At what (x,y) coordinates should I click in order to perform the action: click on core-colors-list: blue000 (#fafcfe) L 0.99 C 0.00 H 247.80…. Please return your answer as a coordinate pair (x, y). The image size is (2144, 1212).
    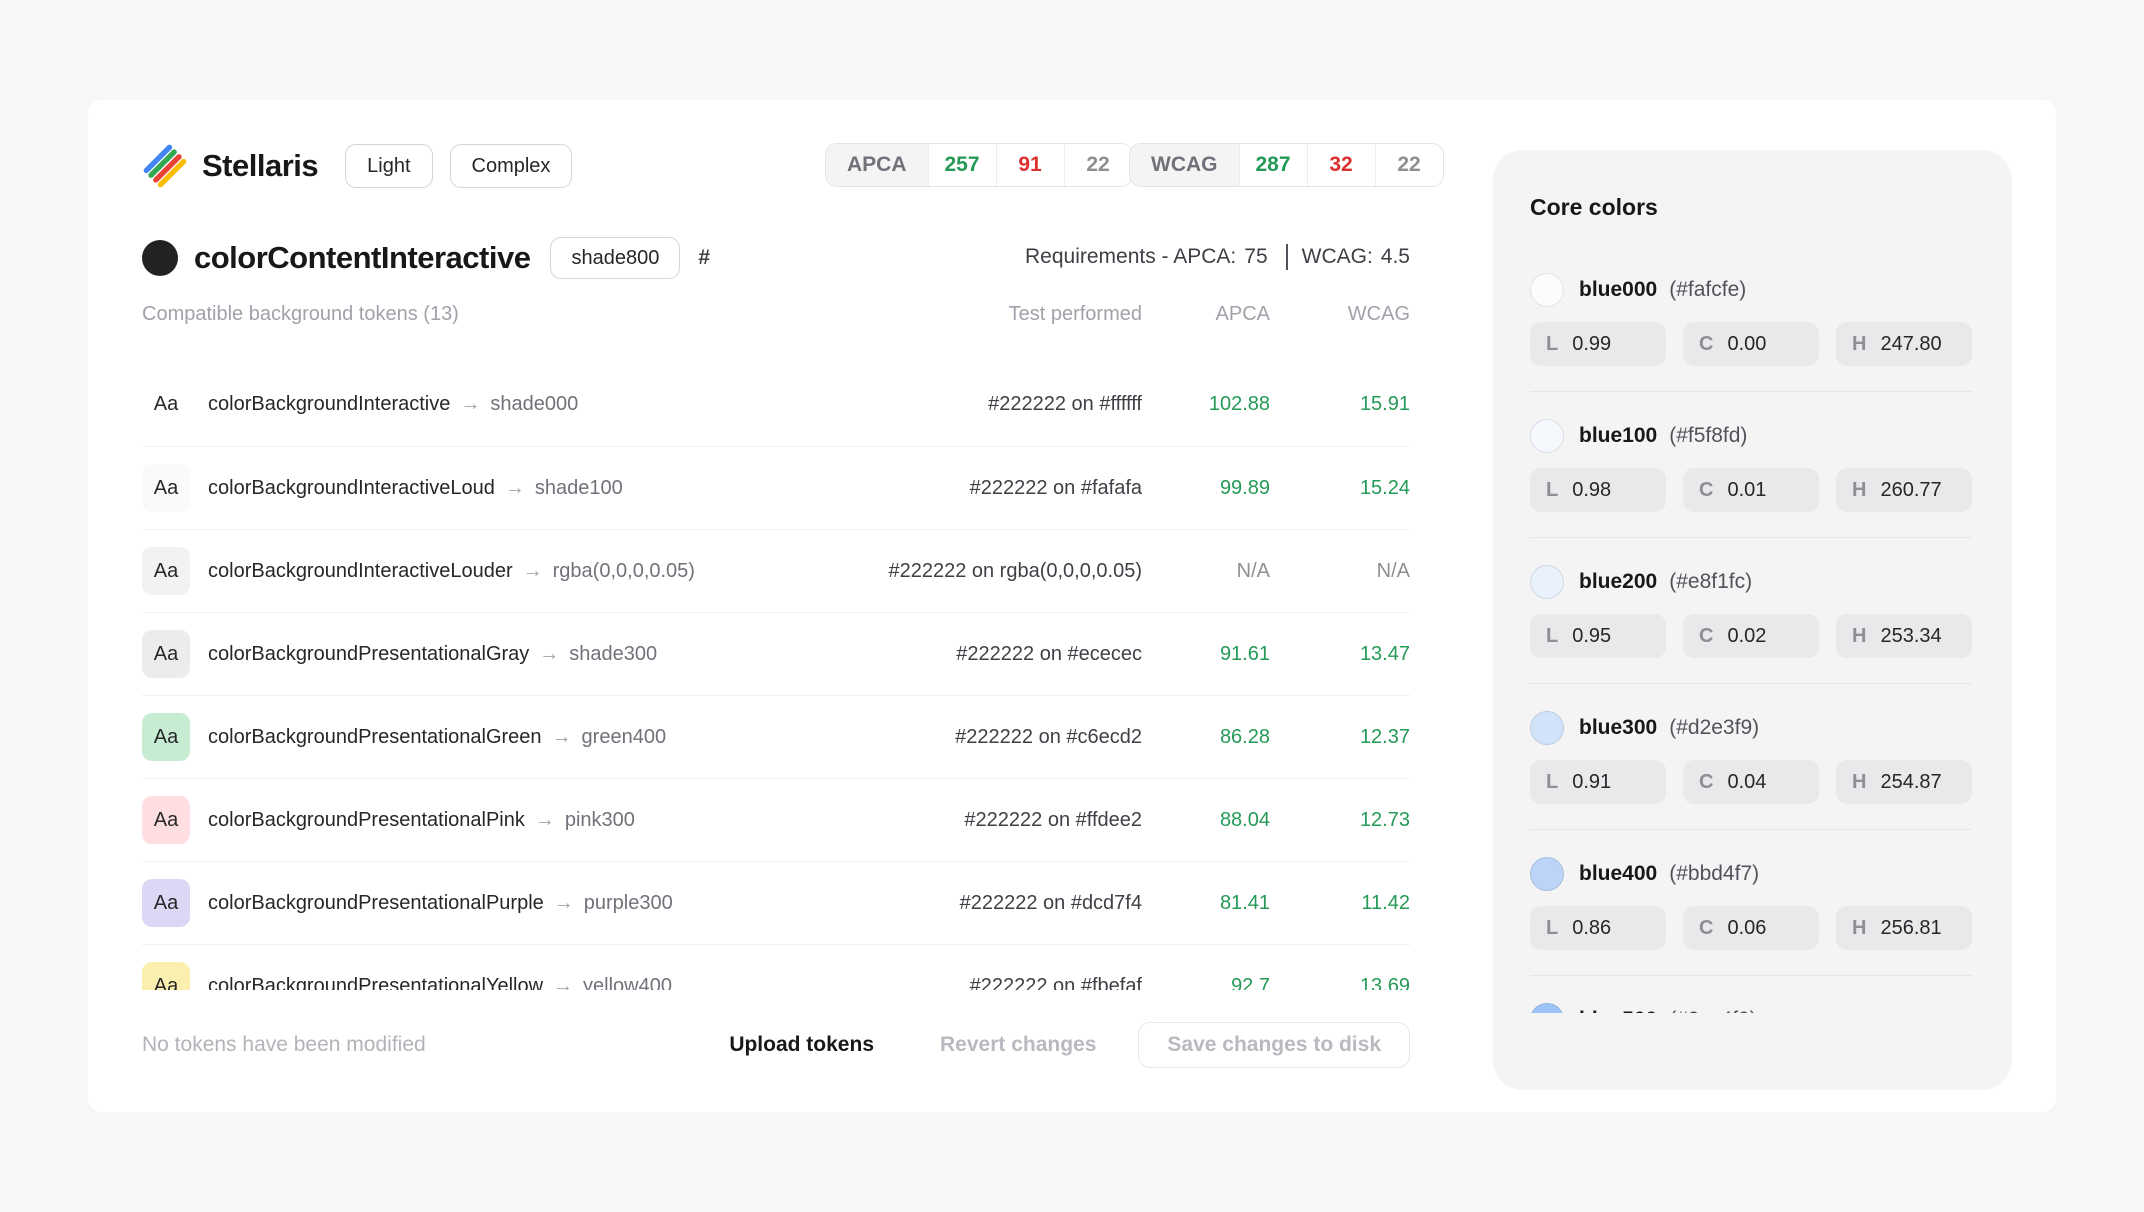
    Looking at the image, I should click on (1751, 641).